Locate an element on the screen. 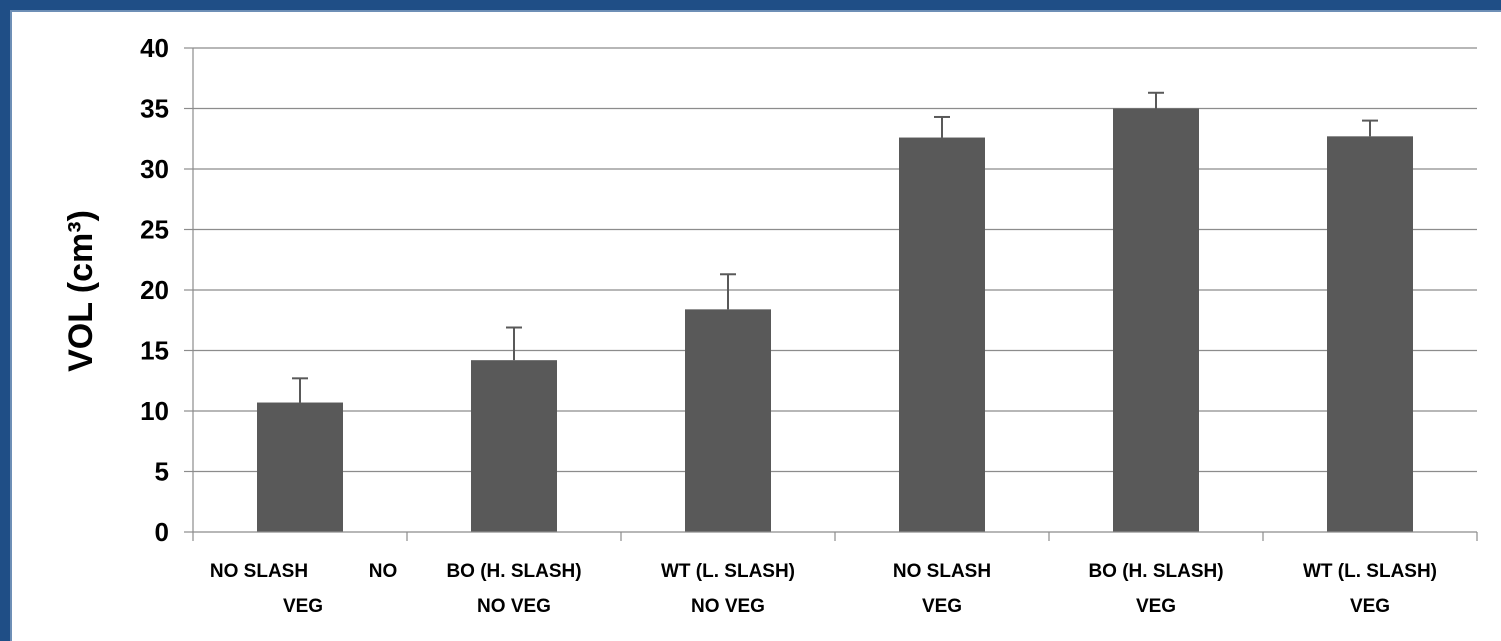  y-tick-label: 0 is located at coordinates (162, 532).